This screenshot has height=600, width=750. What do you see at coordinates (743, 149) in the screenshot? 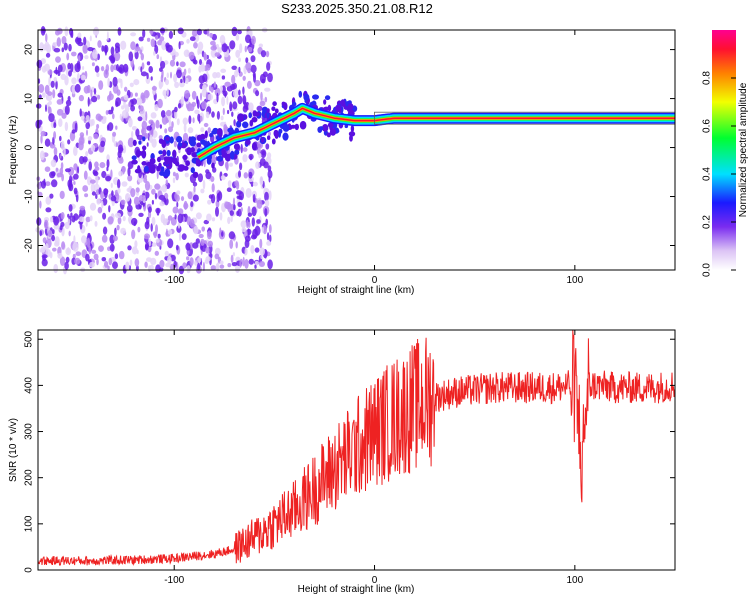
I see `colorbar-label: Normalized spectral amplitude` at bounding box center [743, 149].